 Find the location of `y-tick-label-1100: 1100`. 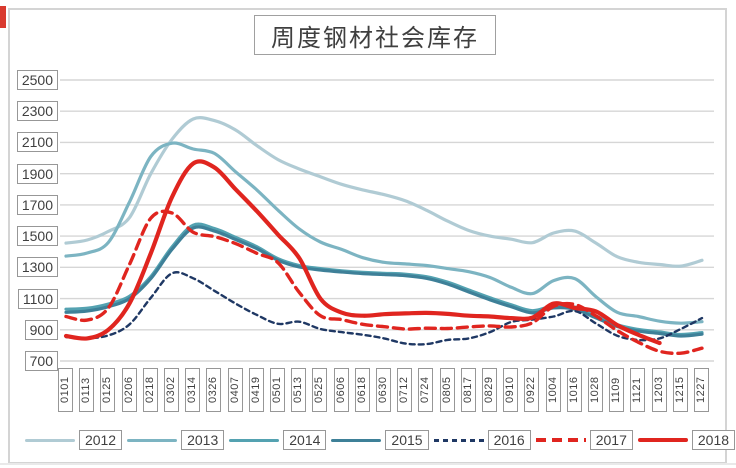

y-tick-label-1100: 1100 is located at coordinates (37, 298).